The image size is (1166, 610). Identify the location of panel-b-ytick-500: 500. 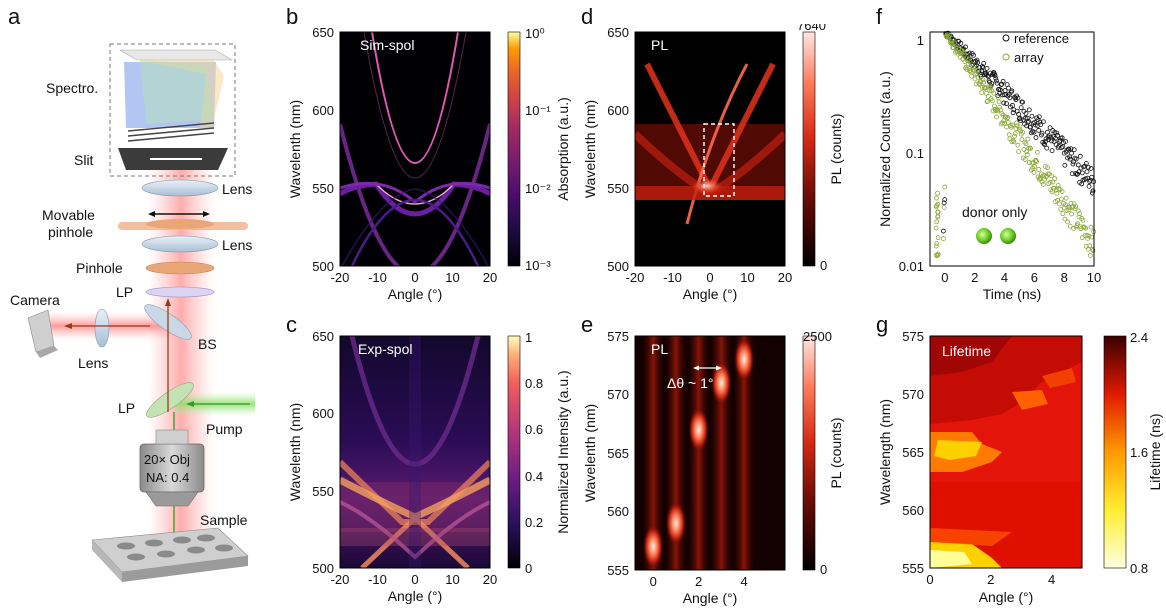
(323, 266).